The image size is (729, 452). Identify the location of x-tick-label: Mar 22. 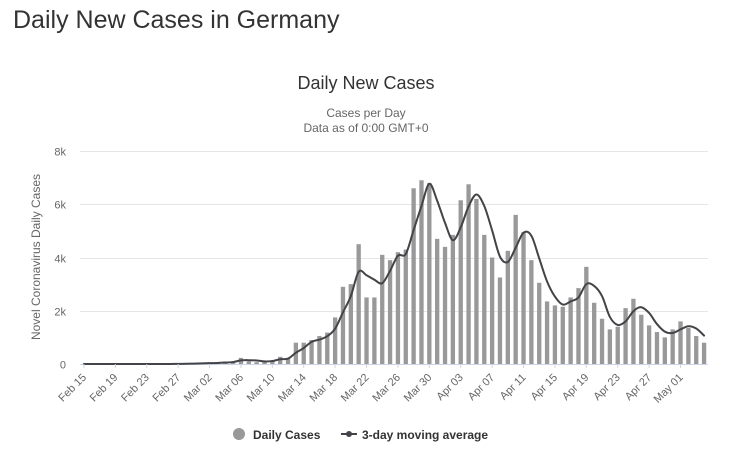
(355, 388).